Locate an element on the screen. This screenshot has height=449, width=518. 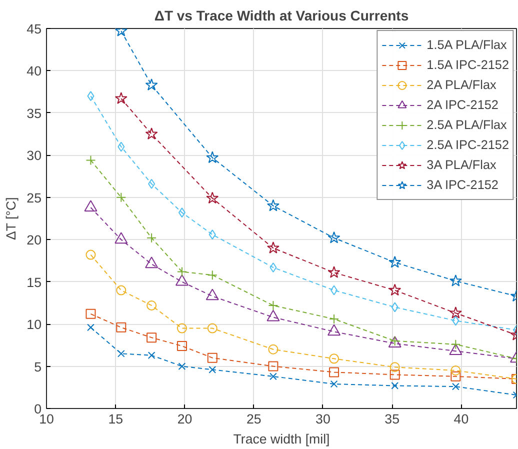
y-tick-label: 20 is located at coordinates (34, 240).